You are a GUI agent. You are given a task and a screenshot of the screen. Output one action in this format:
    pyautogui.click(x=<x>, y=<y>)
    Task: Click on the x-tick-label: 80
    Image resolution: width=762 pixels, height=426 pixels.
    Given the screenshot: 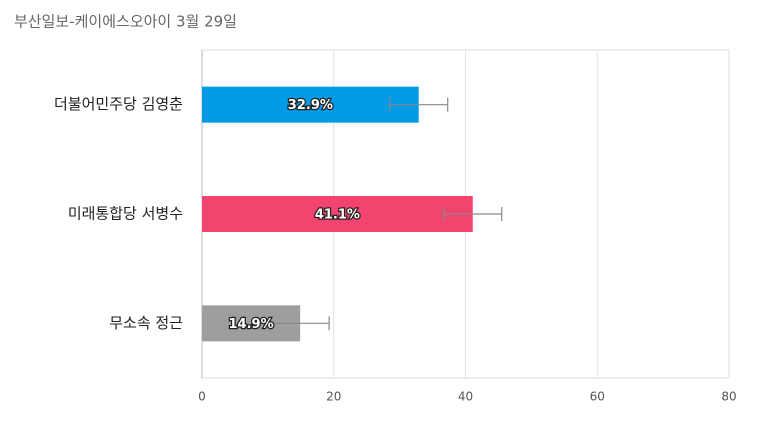 What is the action you would take?
    pyautogui.click(x=728, y=397)
    